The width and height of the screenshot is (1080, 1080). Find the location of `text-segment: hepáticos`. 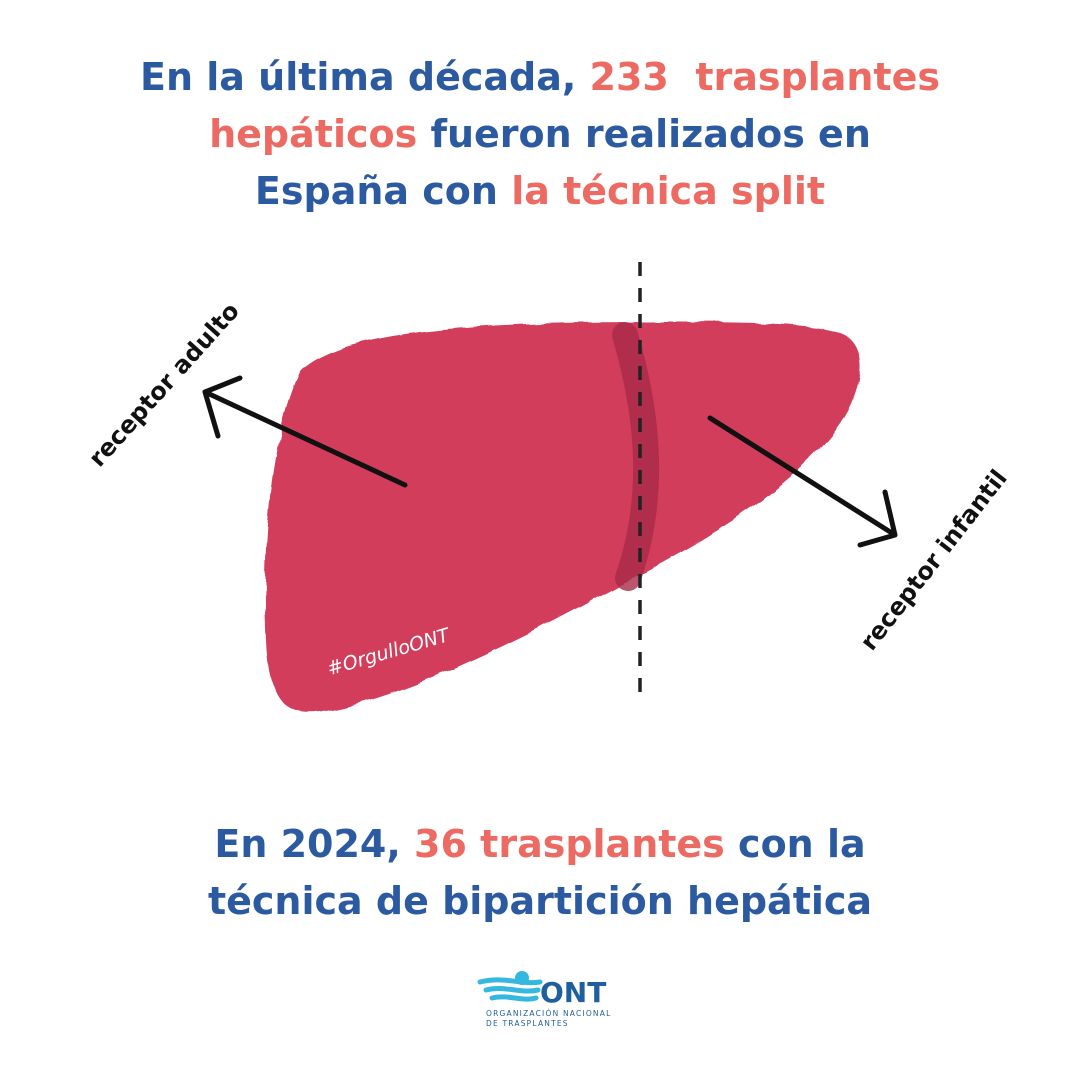

text-segment: hepáticos is located at coordinates (313, 134).